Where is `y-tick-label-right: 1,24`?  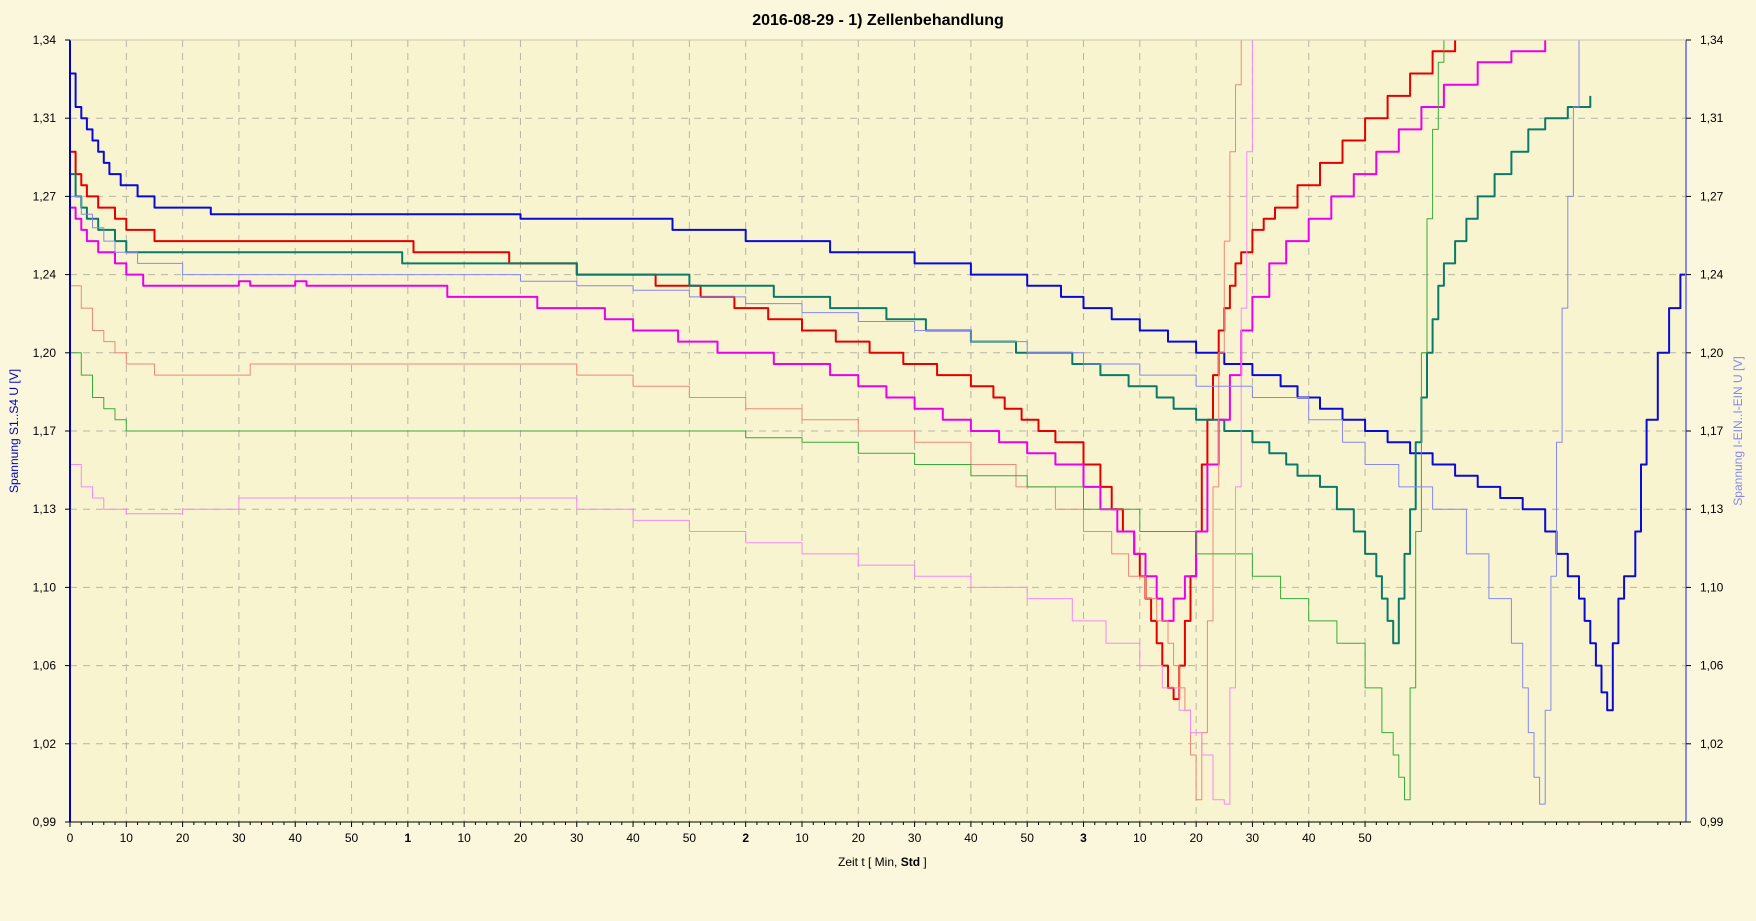 y-tick-label-right: 1,24 is located at coordinates (1712, 275).